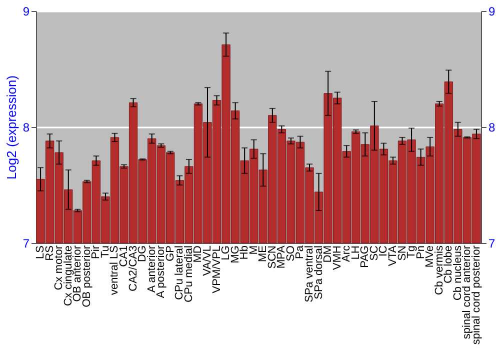 The width and height of the screenshot is (500, 350). Describe the element at coordinates (290, 253) in the screenshot. I see `x-tick-label: SO` at that location.